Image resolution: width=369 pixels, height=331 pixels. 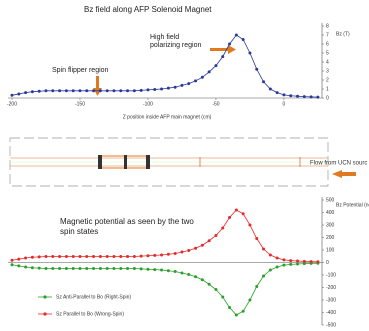 I want to click on y-tick-label: 5, so click(x=327, y=53).